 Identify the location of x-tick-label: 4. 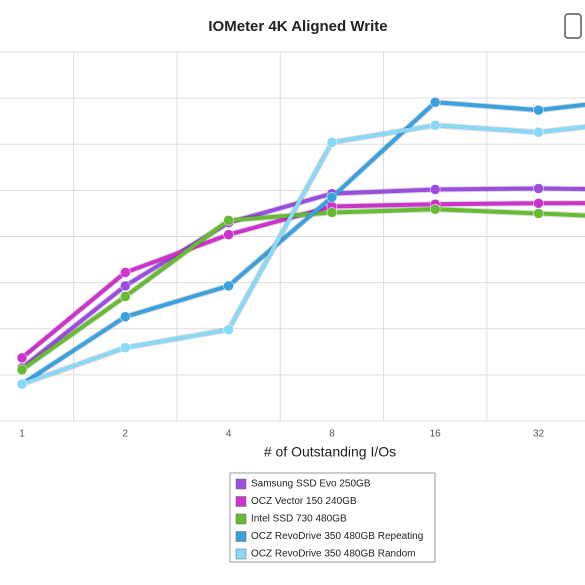
(229, 434).